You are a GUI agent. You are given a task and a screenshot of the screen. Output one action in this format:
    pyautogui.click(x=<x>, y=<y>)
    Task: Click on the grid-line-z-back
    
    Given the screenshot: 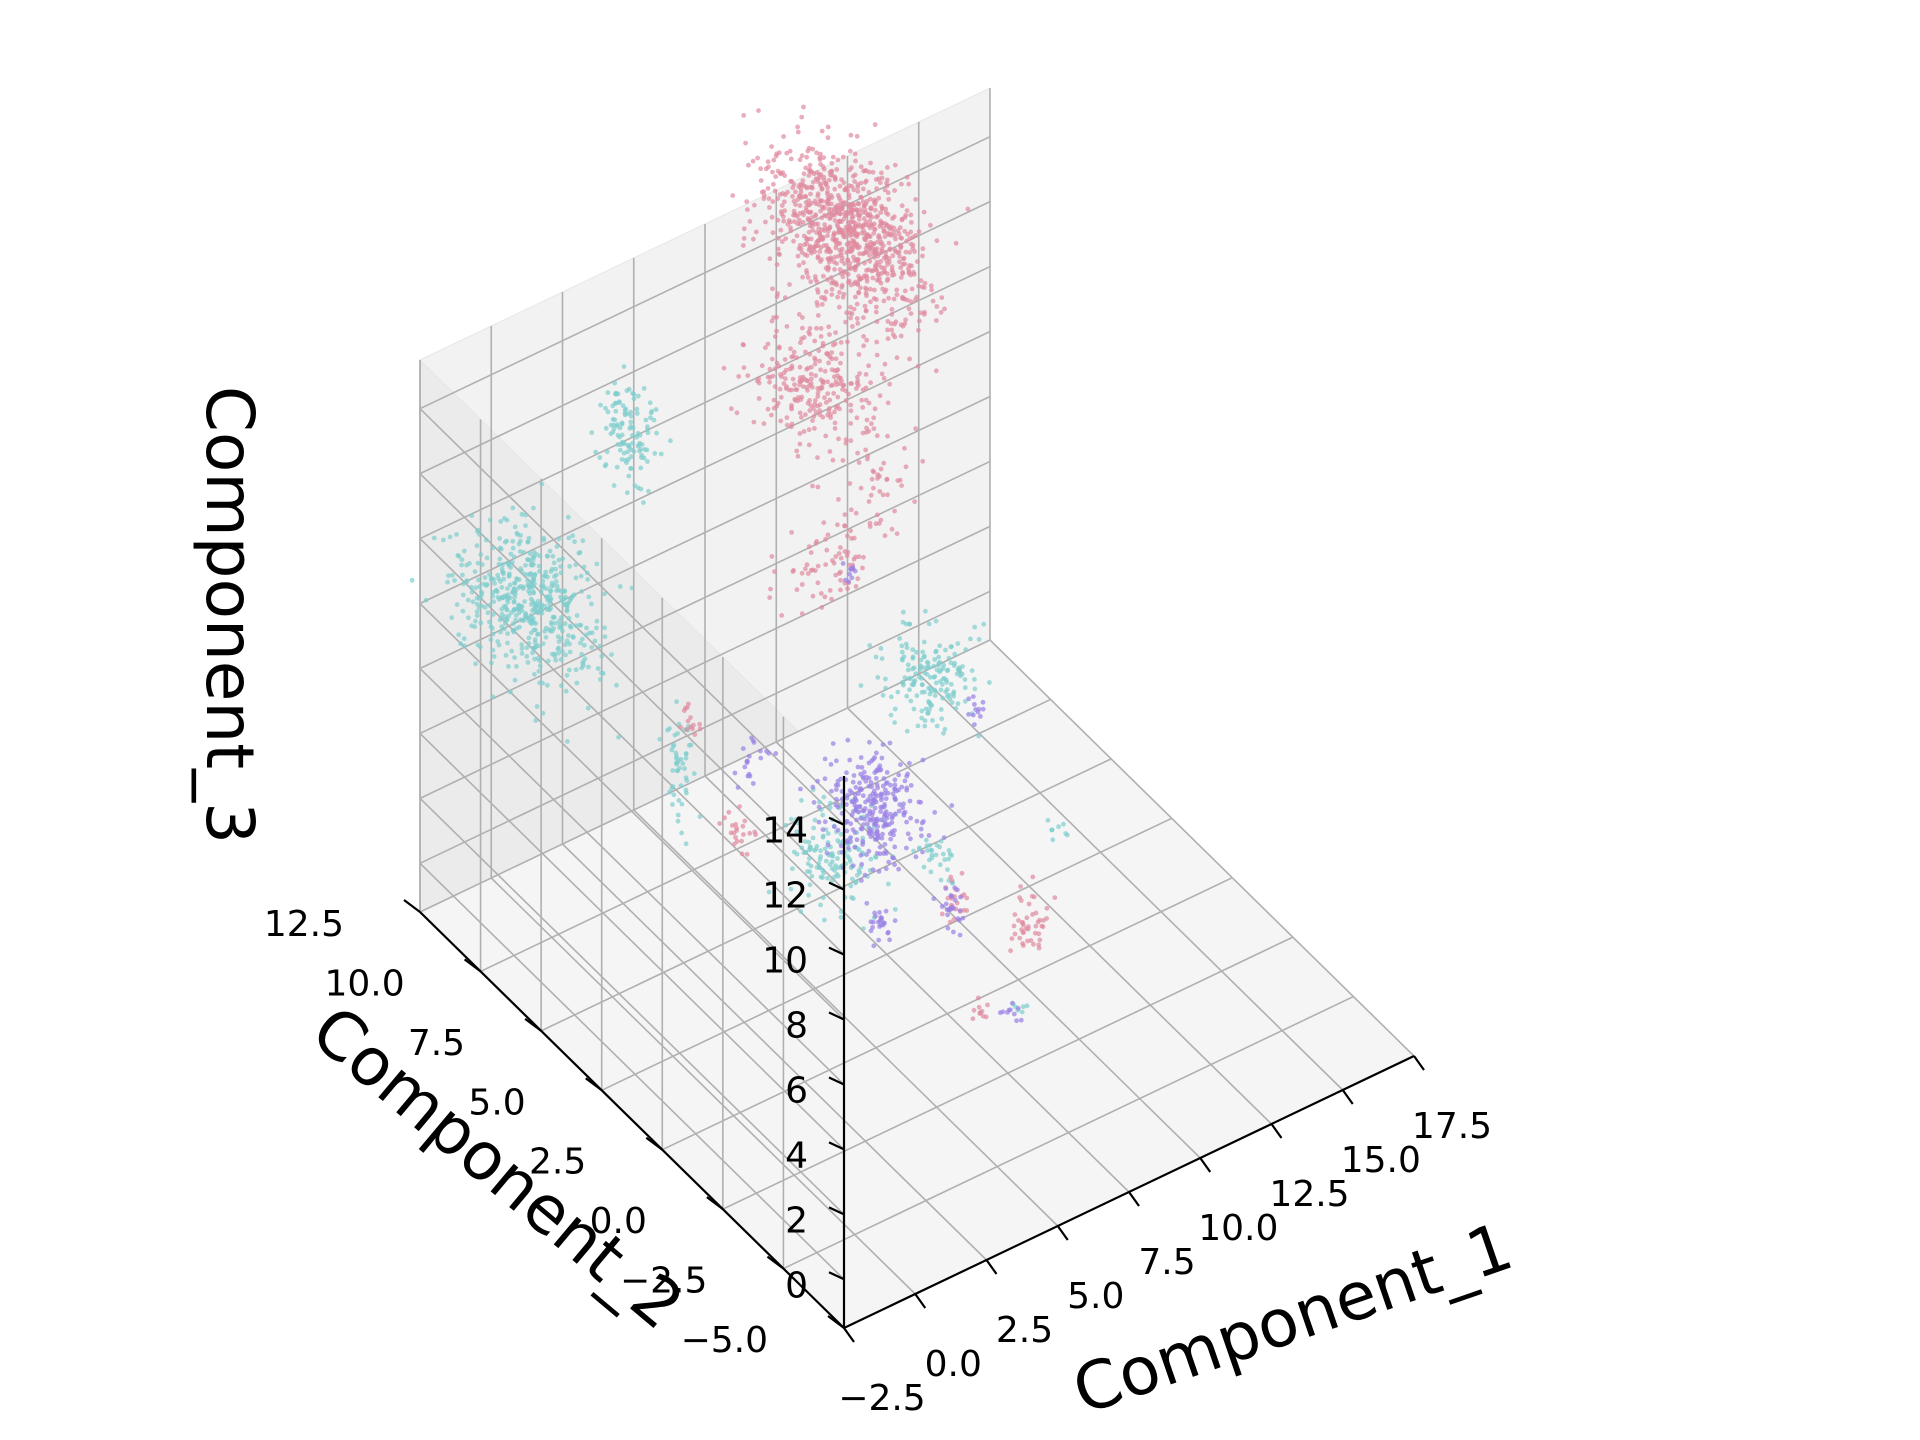 What is the action you would take?
    pyautogui.click(x=705, y=402)
    